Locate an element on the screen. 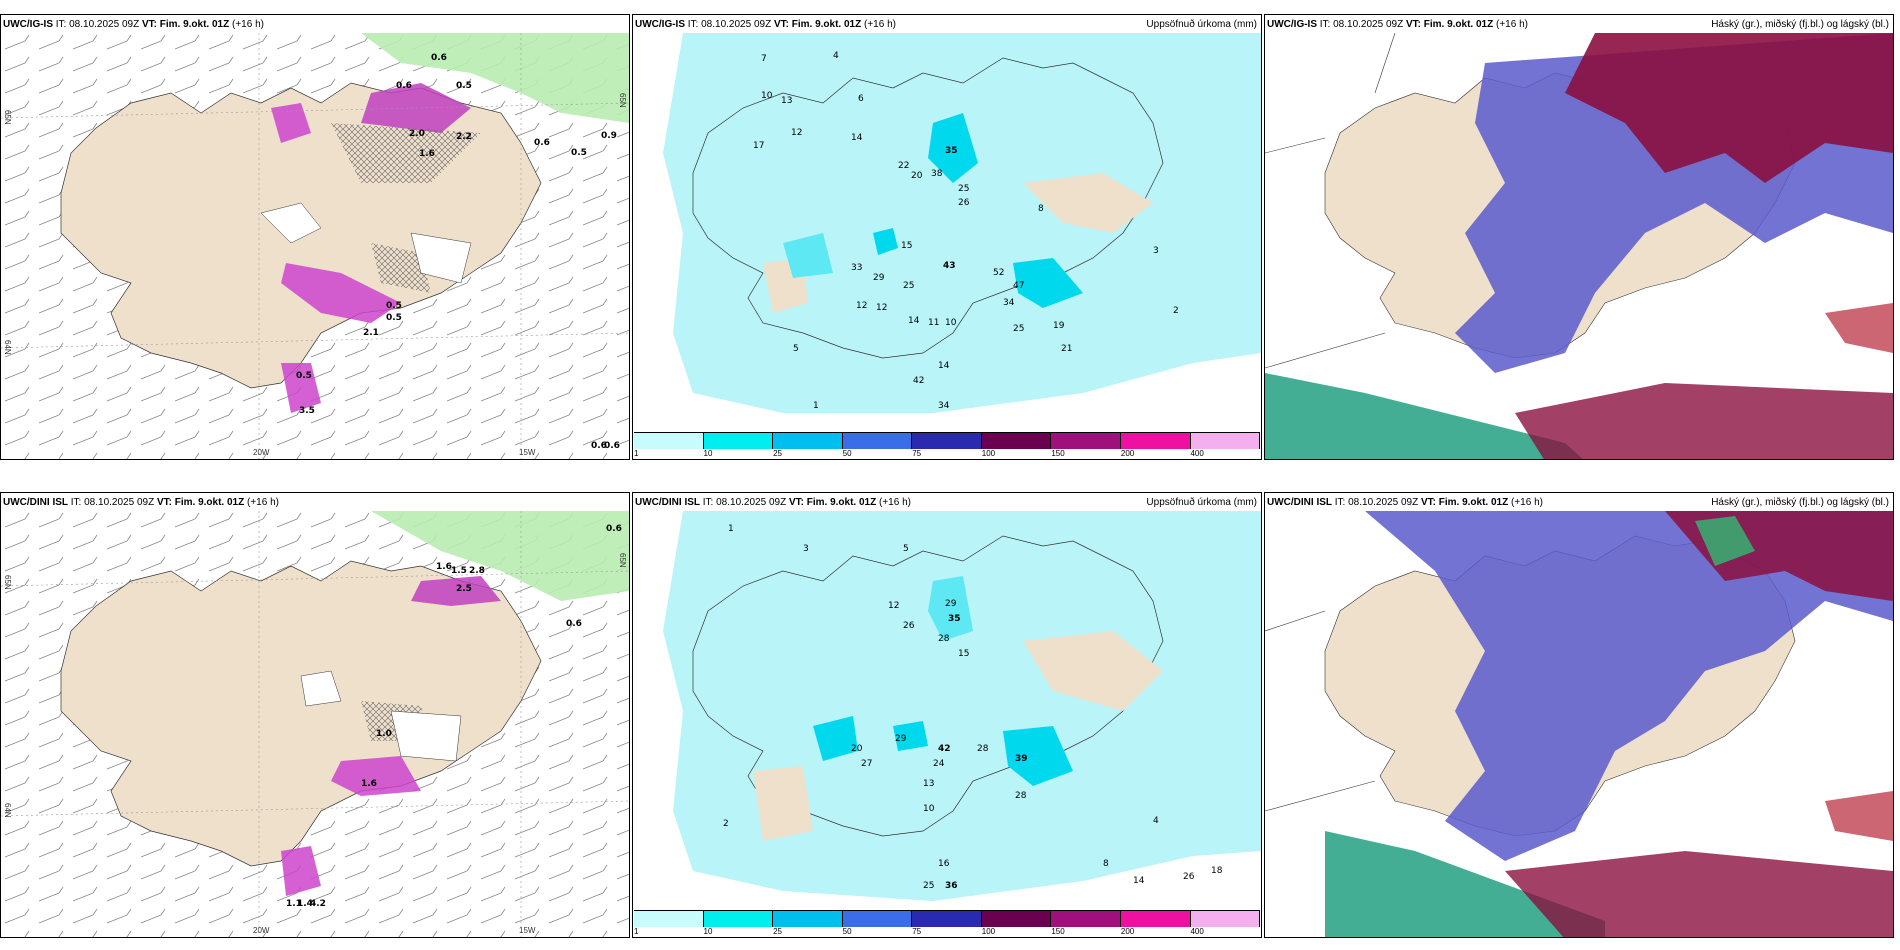 The image size is (1900, 950). accum-label: 13 is located at coordinates (786, 101).